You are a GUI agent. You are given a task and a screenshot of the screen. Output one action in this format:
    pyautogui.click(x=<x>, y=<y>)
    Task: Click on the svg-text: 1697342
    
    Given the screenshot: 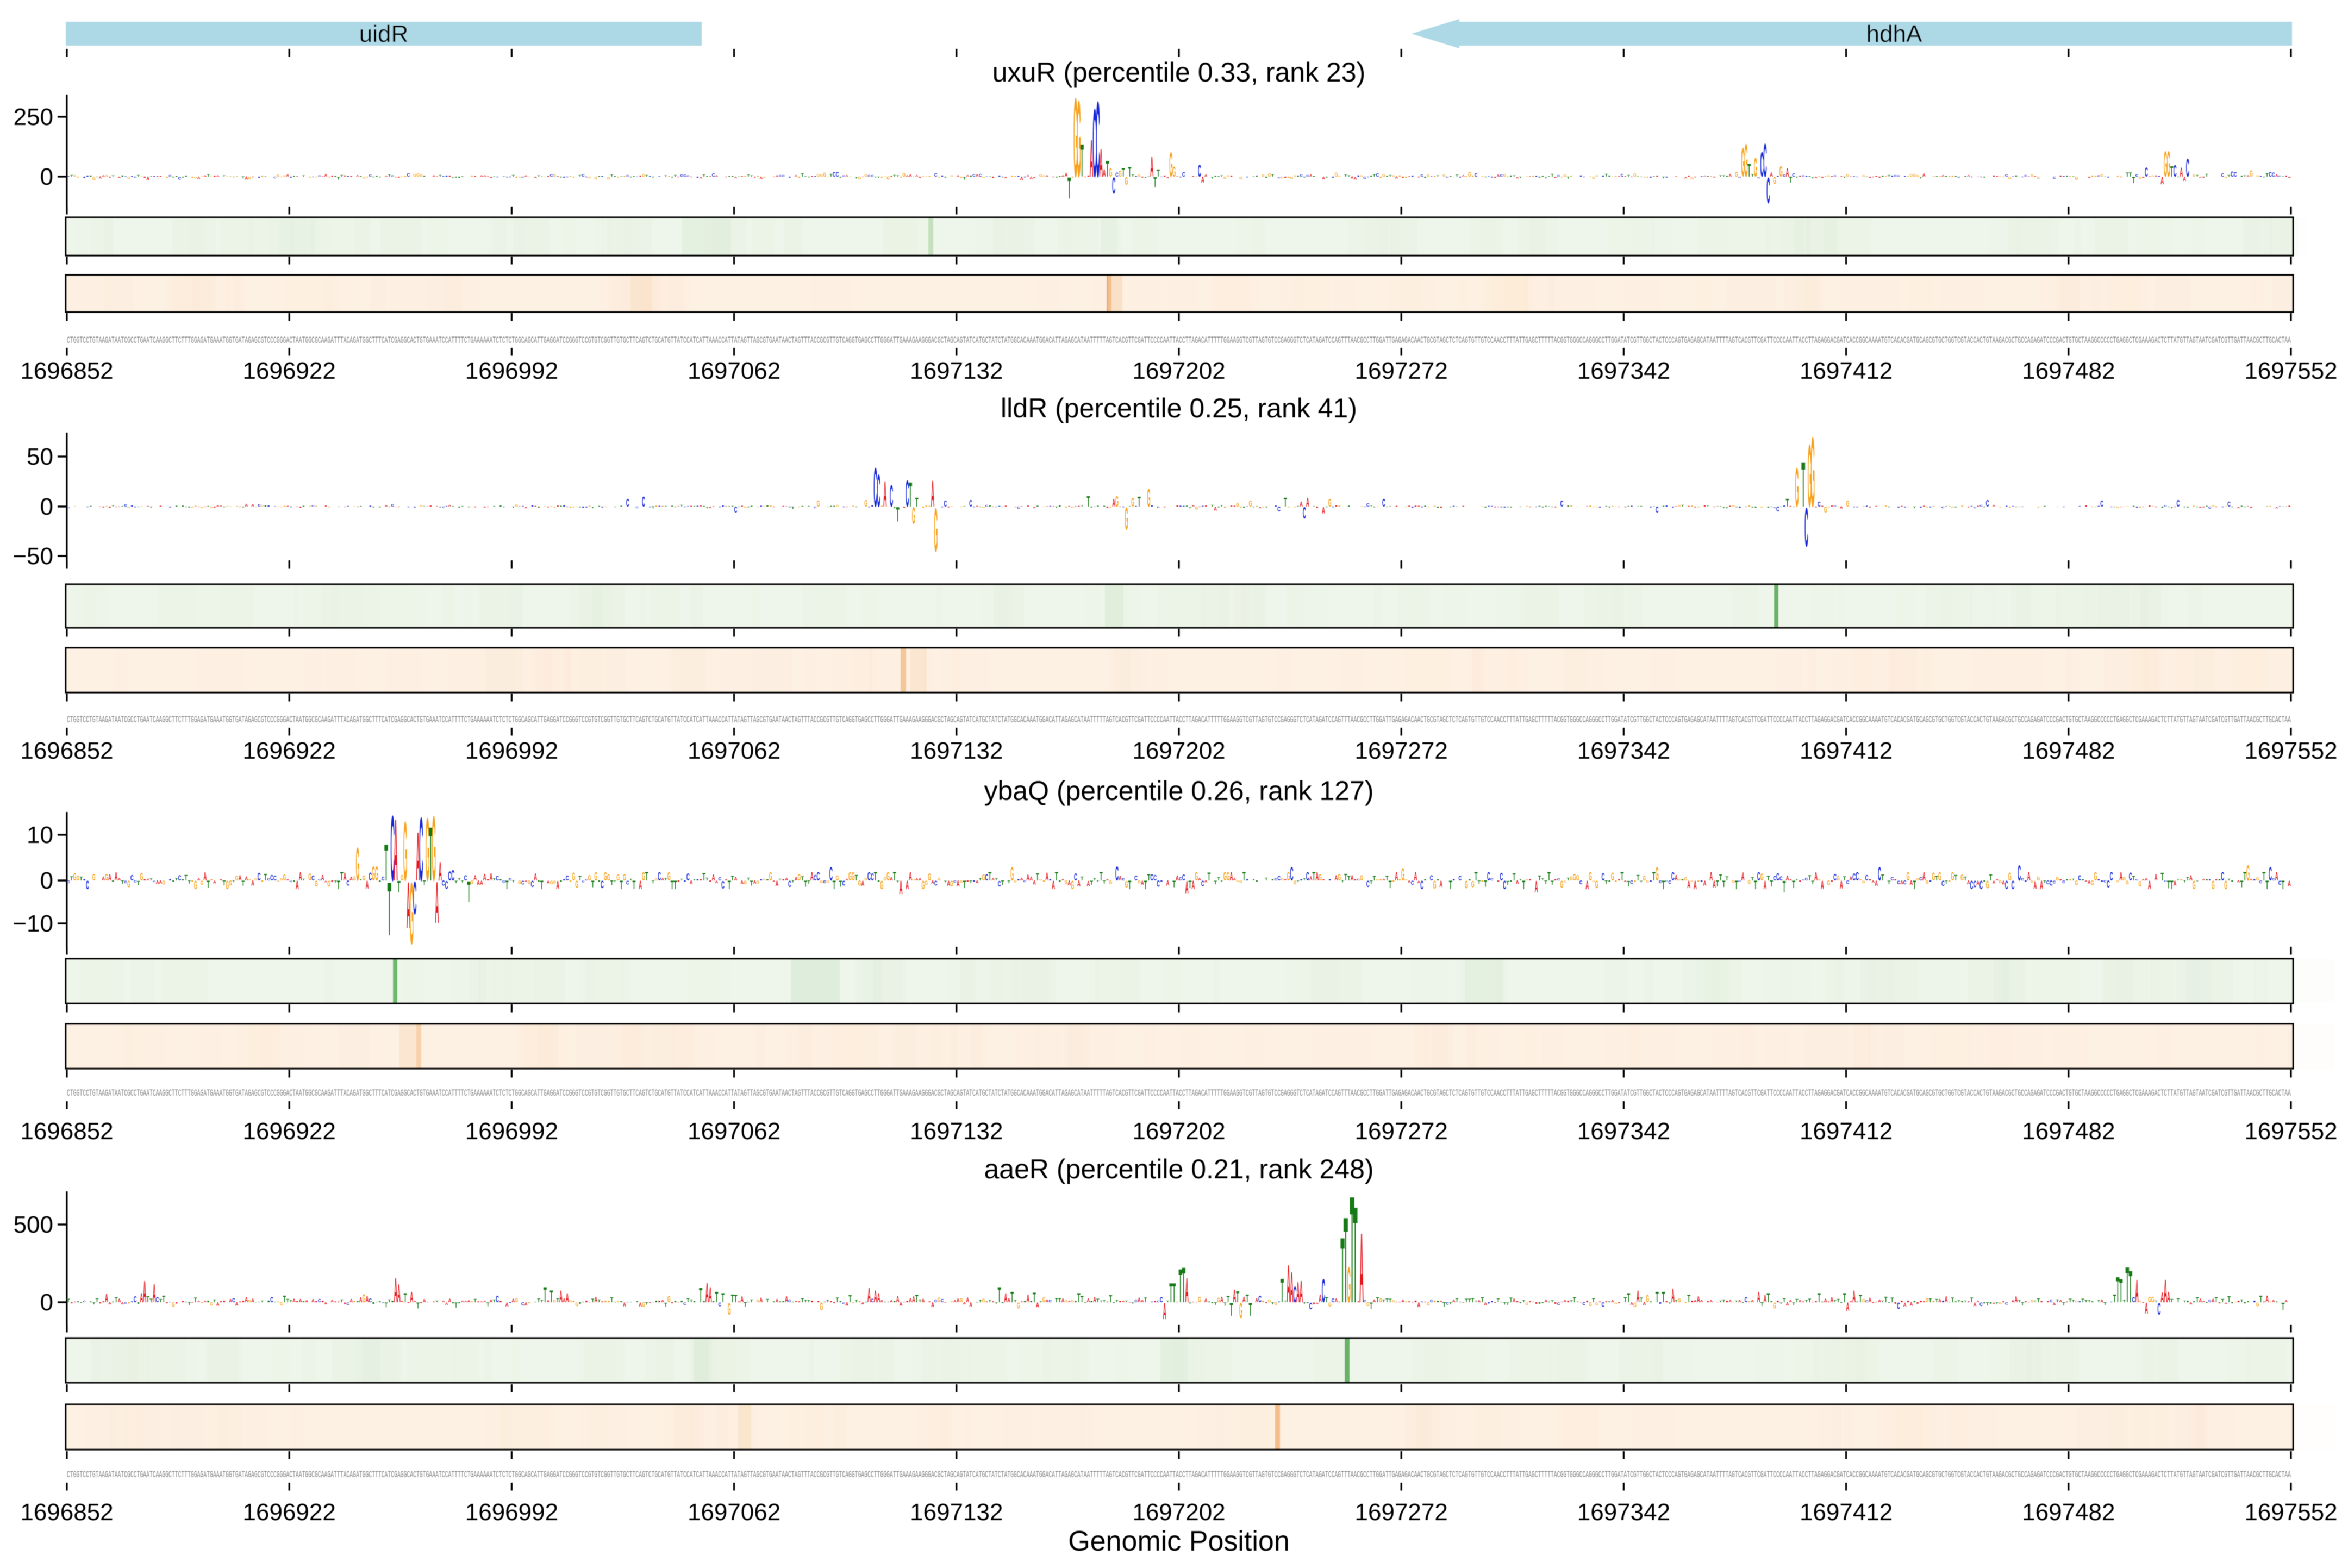 What is the action you would take?
    pyautogui.click(x=1623, y=371)
    